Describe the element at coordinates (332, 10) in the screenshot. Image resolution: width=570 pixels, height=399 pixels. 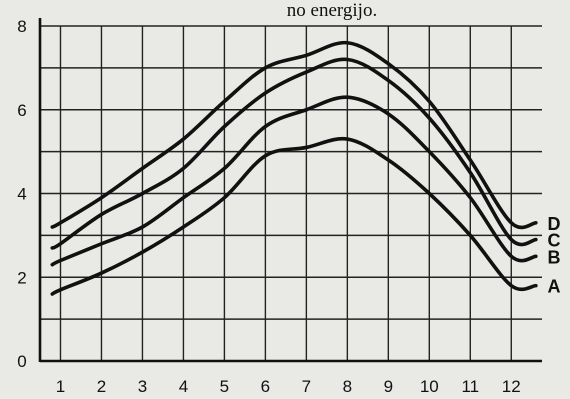
I see `chart-title: no energijo.` at that location.